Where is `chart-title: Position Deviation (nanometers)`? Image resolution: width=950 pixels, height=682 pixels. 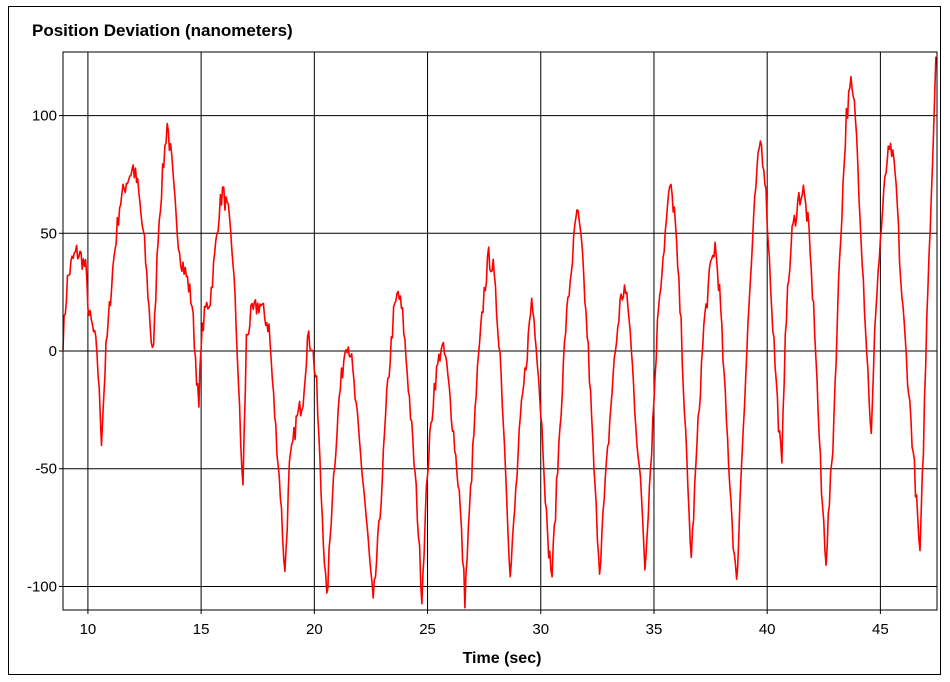 chart-title: Position Deviation (nanometers) is located at coordinates (162, 30).